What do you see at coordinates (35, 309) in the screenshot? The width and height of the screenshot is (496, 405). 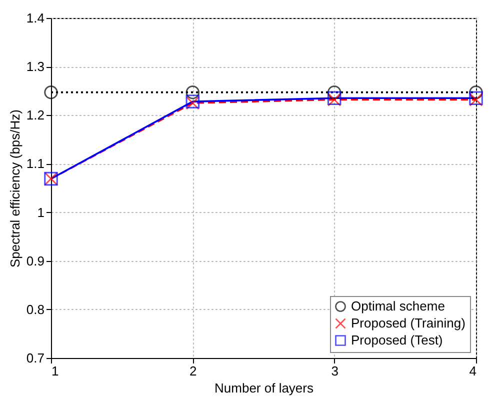 I see `y-tick-label: 0.8` at bounding box center [35, 309].